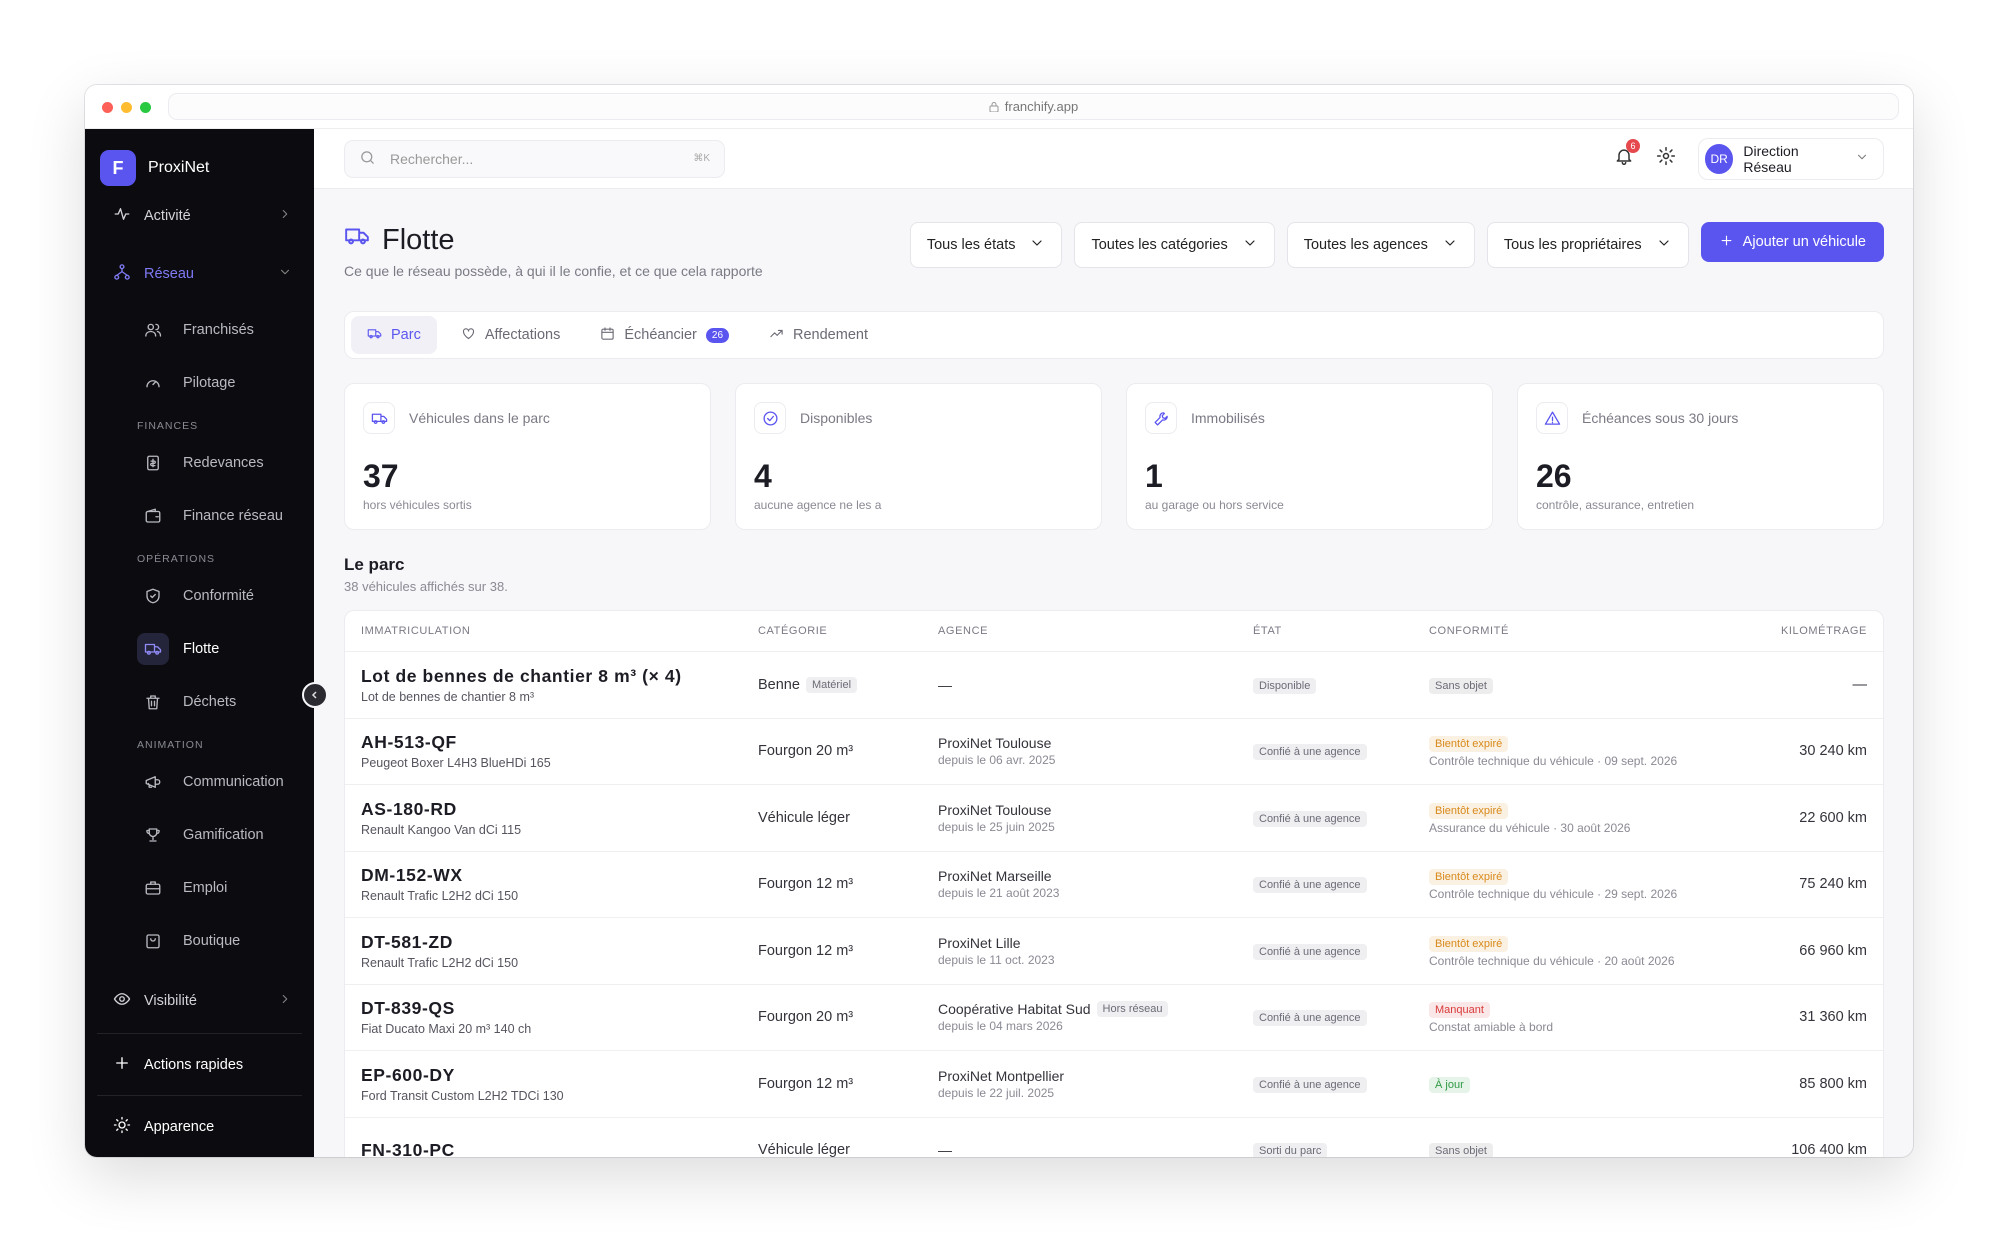 The image size is (2000, 1244). What do you see at coordinates (1310, 885) in the screenshot?
I see `state-badge: Confié à une agence` at bounding box center [1310, 885].